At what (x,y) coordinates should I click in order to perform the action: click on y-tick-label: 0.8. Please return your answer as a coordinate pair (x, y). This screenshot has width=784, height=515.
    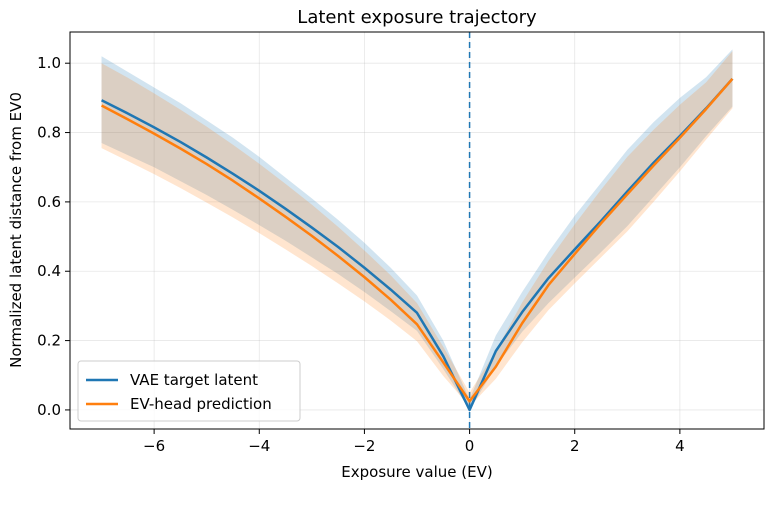
    Looking at the image, I should click on (49, 133).